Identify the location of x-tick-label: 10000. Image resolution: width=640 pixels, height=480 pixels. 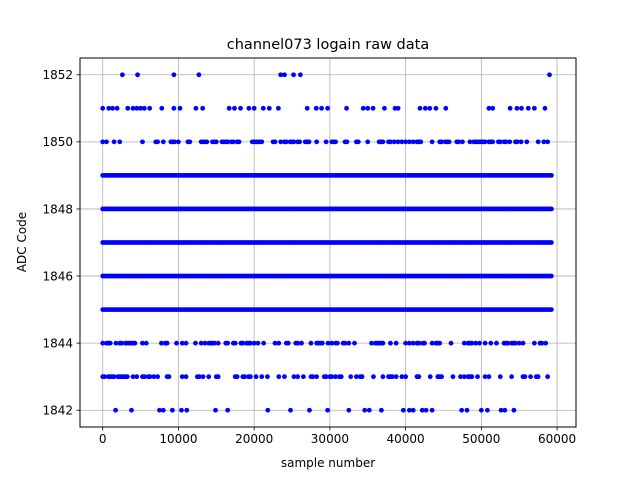
(178, 439).